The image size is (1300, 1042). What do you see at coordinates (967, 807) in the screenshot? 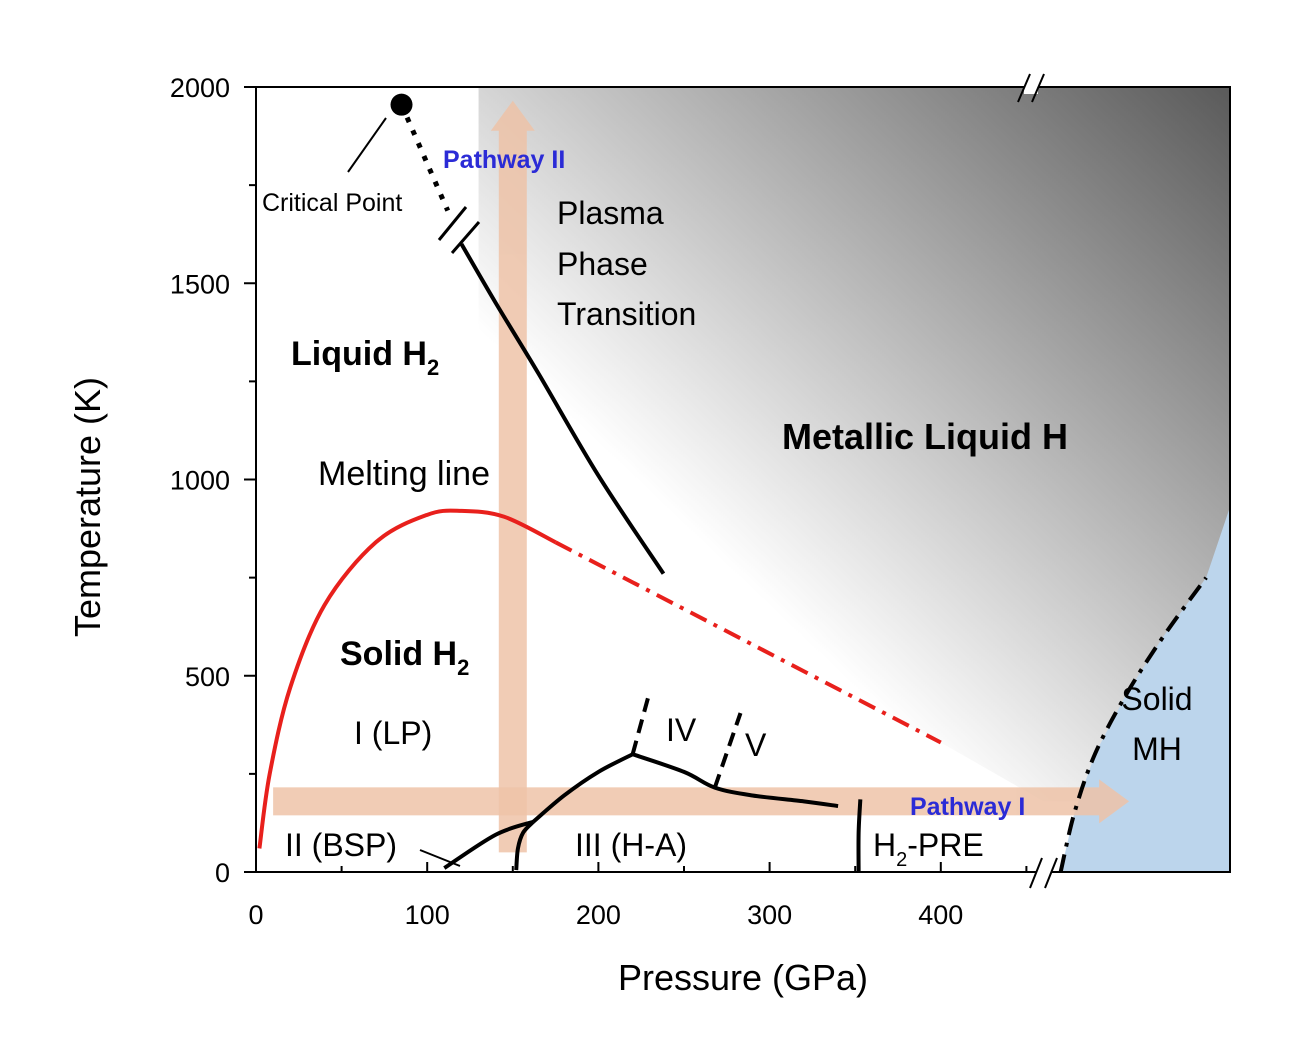
I see `pathway-i-label: Pathway I` at bounding box center [967, 807].